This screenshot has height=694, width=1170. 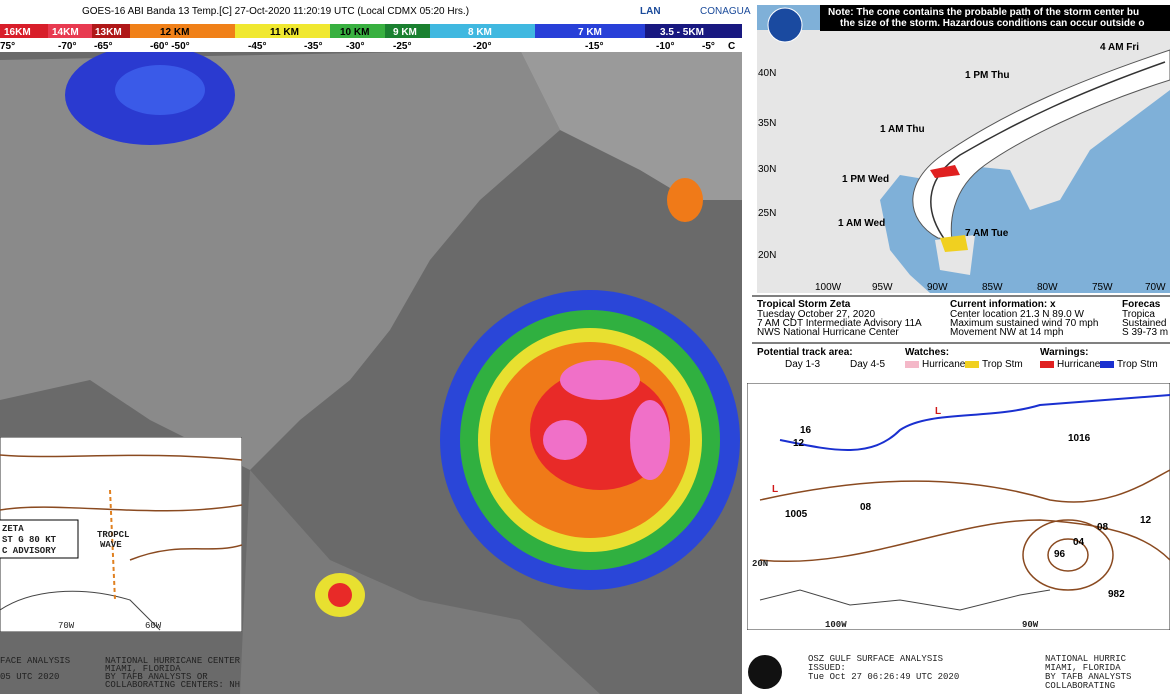 I want to click on legend-title: Watches:, so click(x=927, y=352).